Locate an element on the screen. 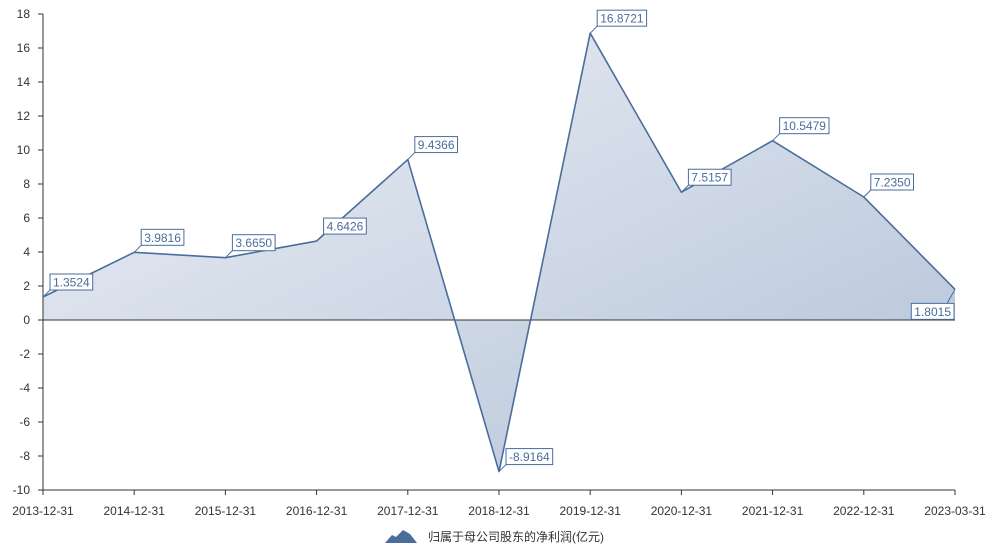 This screenshot has width=1000, height=546. x-tick-label: 2023-03-31 is located at coordinates (955, 511).